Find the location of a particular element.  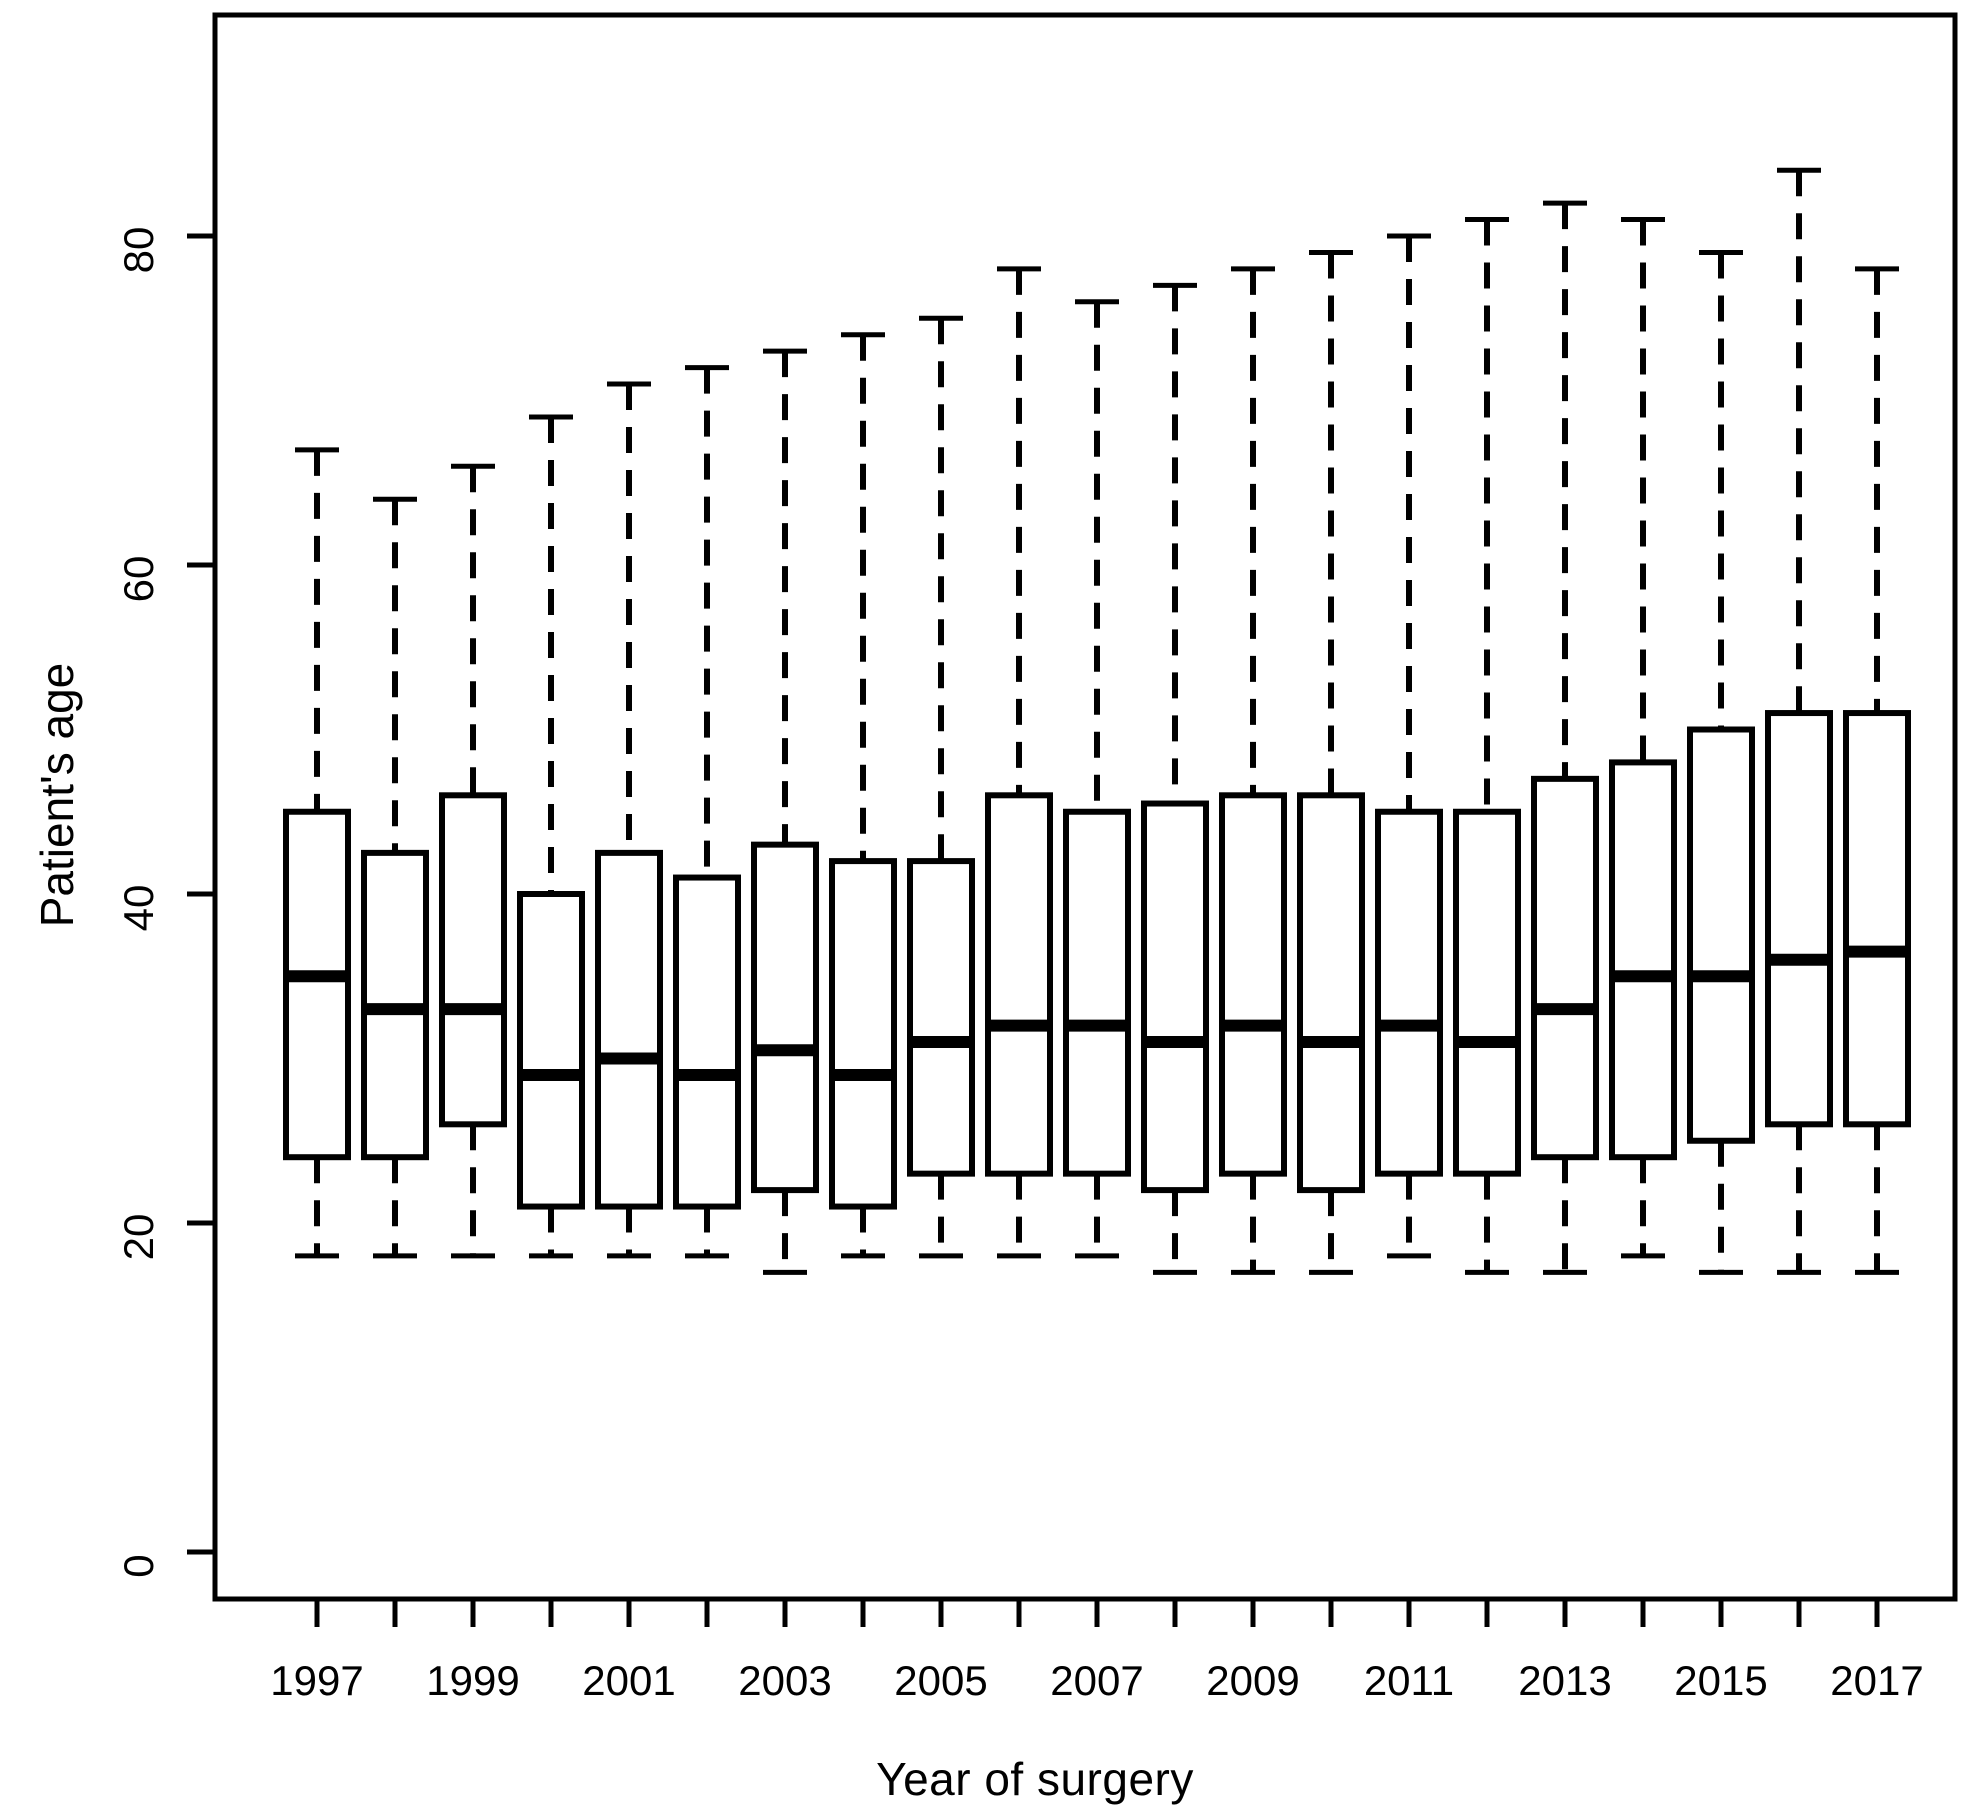

box-2010 is located at coordinates (1331, 762).